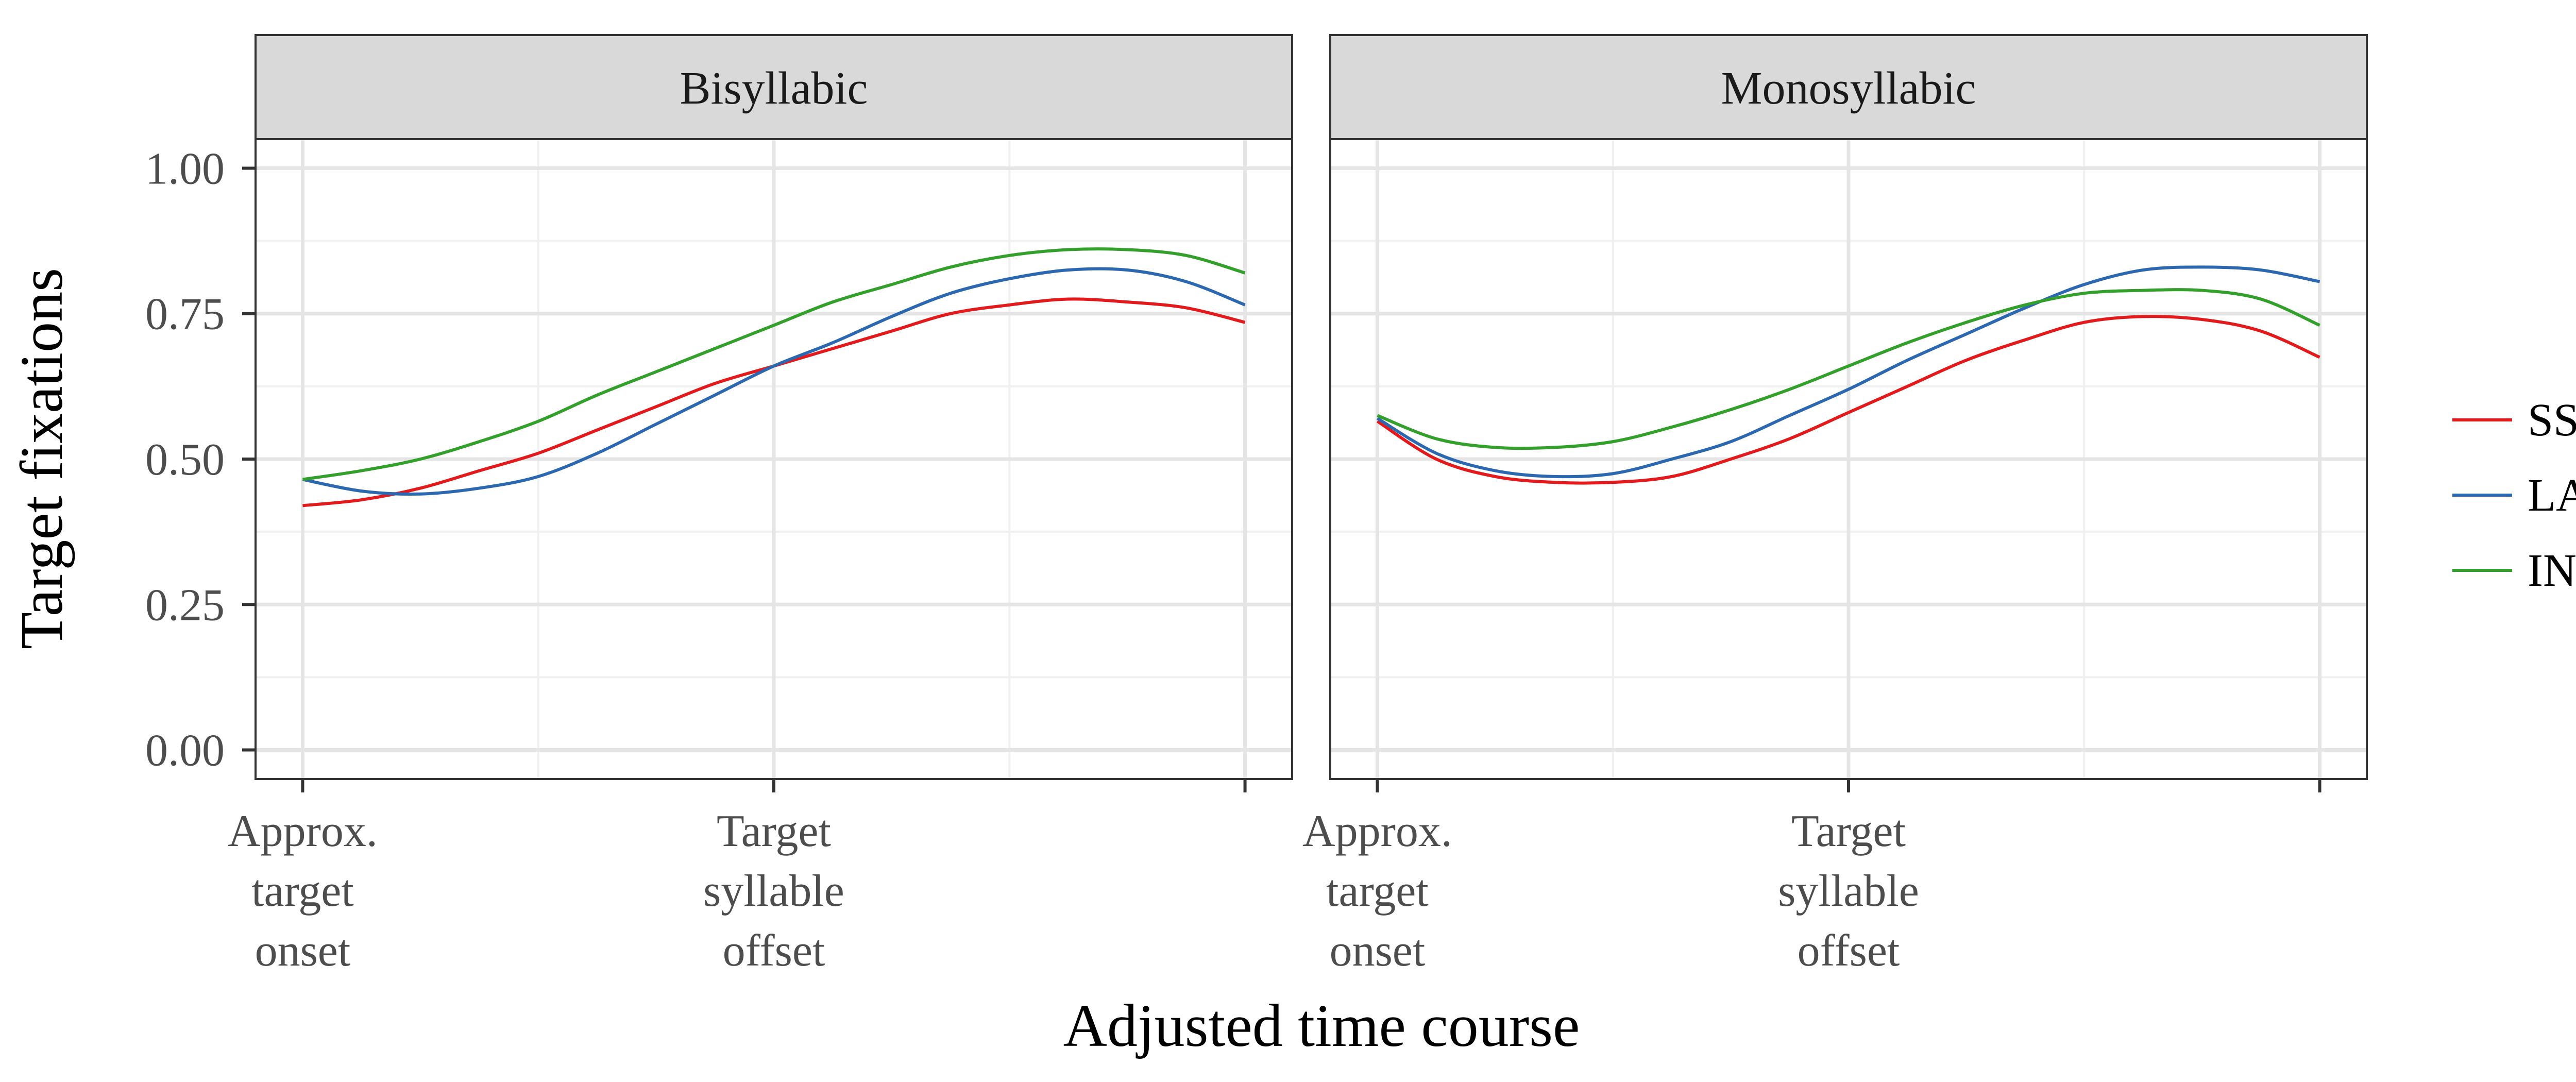 The height and width of the screenshot is (1082, 2576). I want to click on y-tick-label: 0.50, so click(185, 460).